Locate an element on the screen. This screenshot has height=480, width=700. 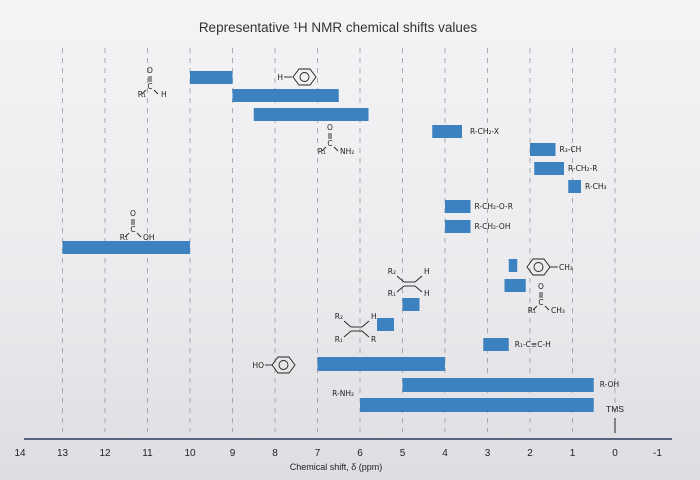
range-label: R-OH is located at coordinates (609, 384).